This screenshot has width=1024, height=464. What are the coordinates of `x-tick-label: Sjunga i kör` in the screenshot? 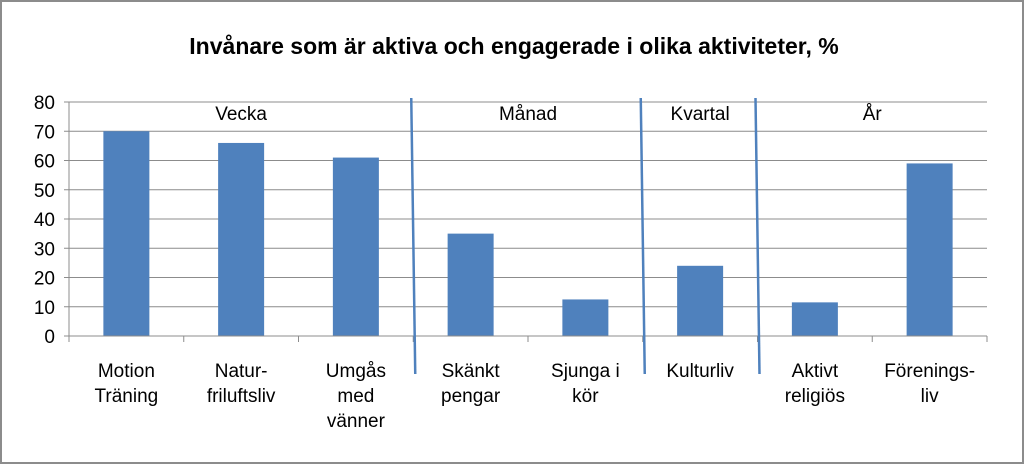 It's located at (585, 384).